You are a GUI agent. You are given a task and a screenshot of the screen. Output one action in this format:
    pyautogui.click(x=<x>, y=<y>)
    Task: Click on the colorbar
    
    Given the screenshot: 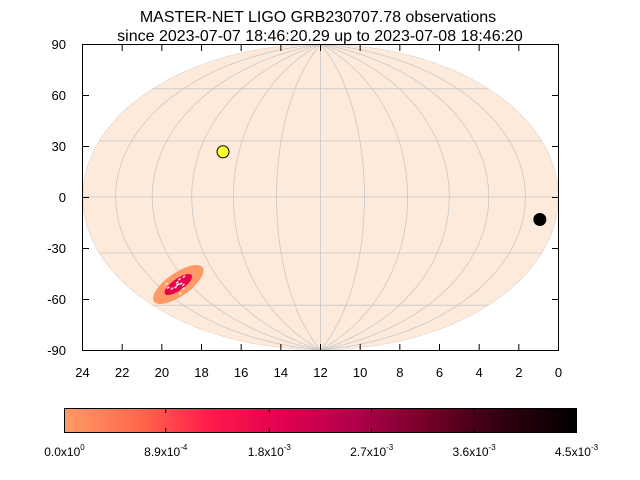 What is the action you would take?
    pyautogui.click(x=320, y=420)
    